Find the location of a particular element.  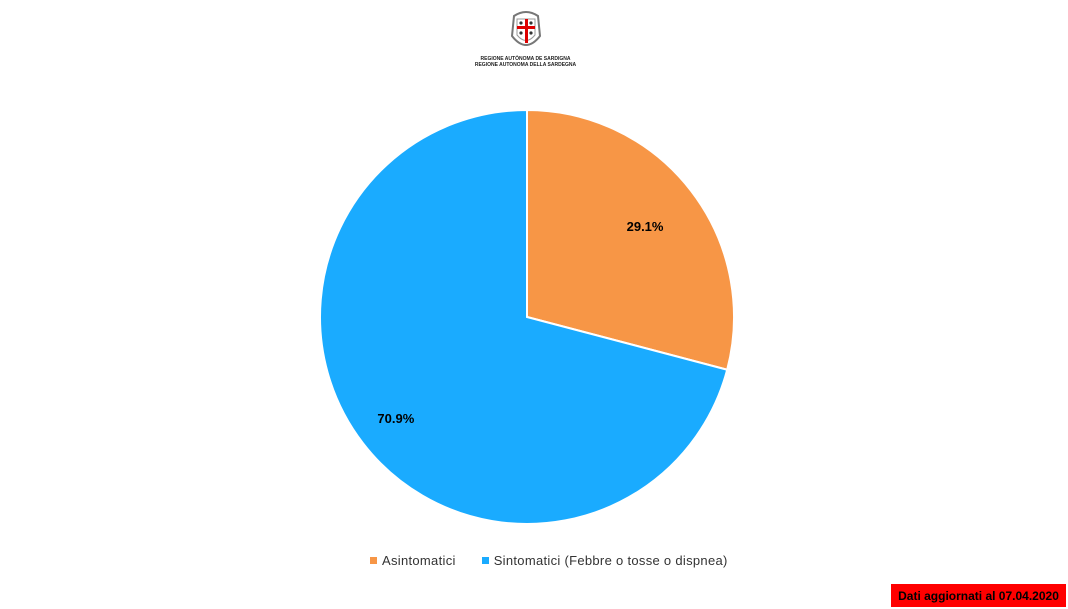

legend-item-sintomatici: Sintomatici (Febbre o tosse o dispnea) is located at coordinates (604, 560).